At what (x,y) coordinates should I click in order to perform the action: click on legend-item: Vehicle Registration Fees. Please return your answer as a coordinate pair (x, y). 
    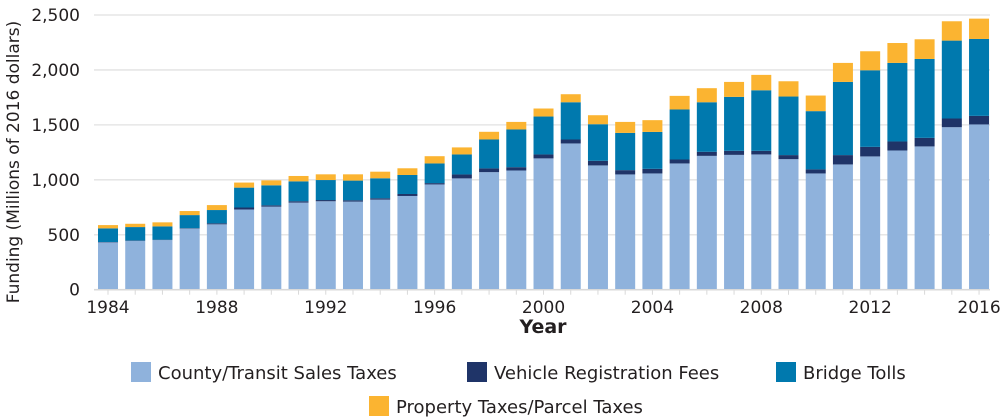
    Looking at the image, I should click on (593, 373).